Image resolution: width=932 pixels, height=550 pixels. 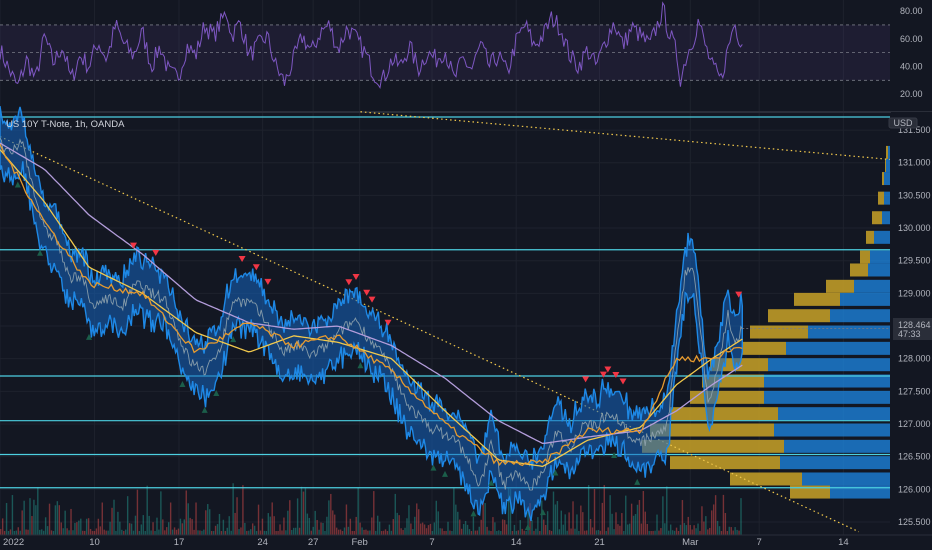 I want to click on rsi-tick-label: 20.00, so click(x=911, y=94).